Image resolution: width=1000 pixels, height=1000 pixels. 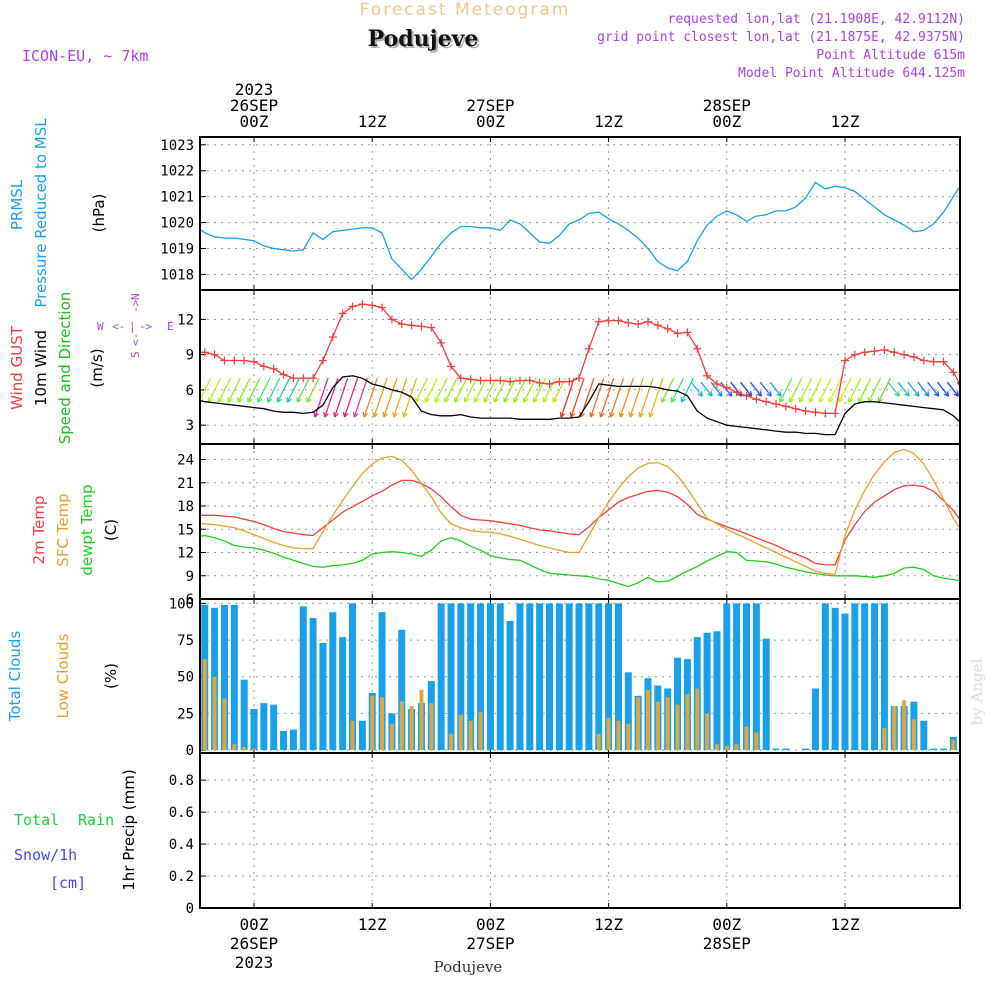 I want to click on compass-n: N, so click(x=135, y=296).